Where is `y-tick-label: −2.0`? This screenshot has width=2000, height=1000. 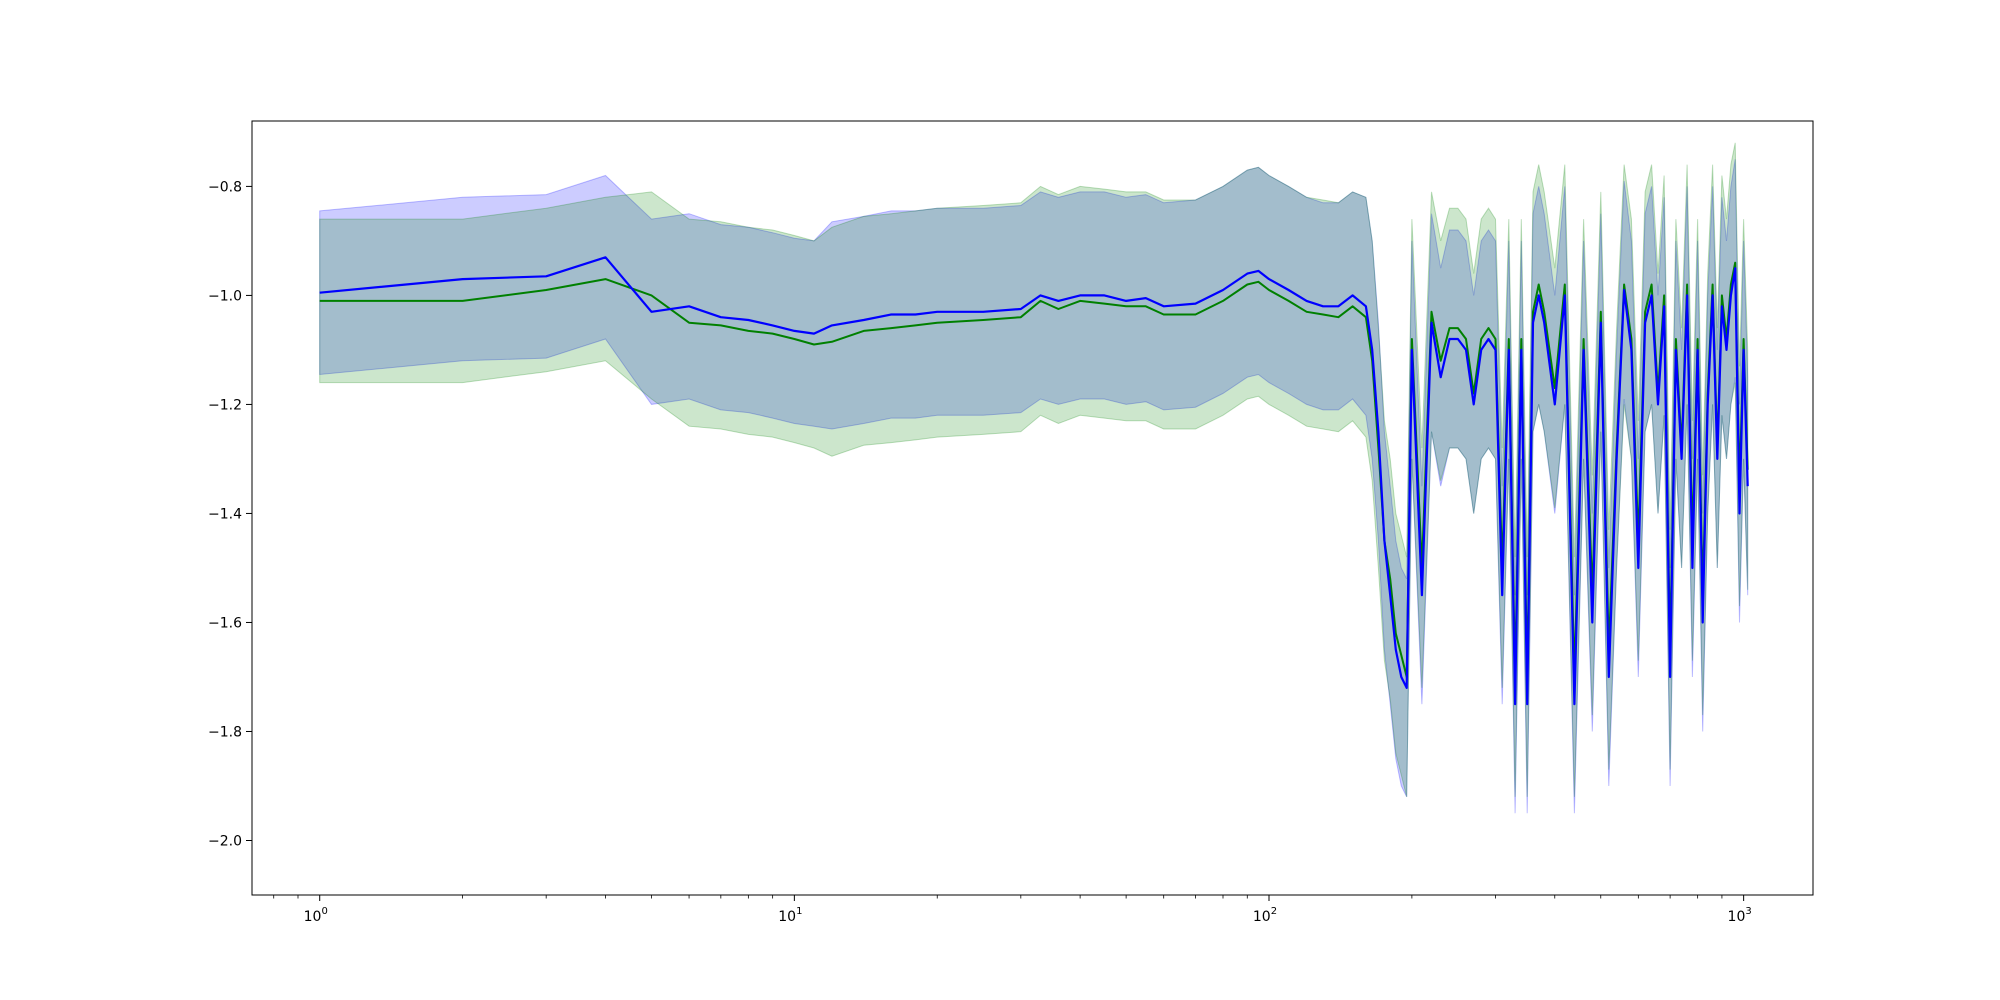 y-tick-label: −2.0 is located at coordinates (225, 841).